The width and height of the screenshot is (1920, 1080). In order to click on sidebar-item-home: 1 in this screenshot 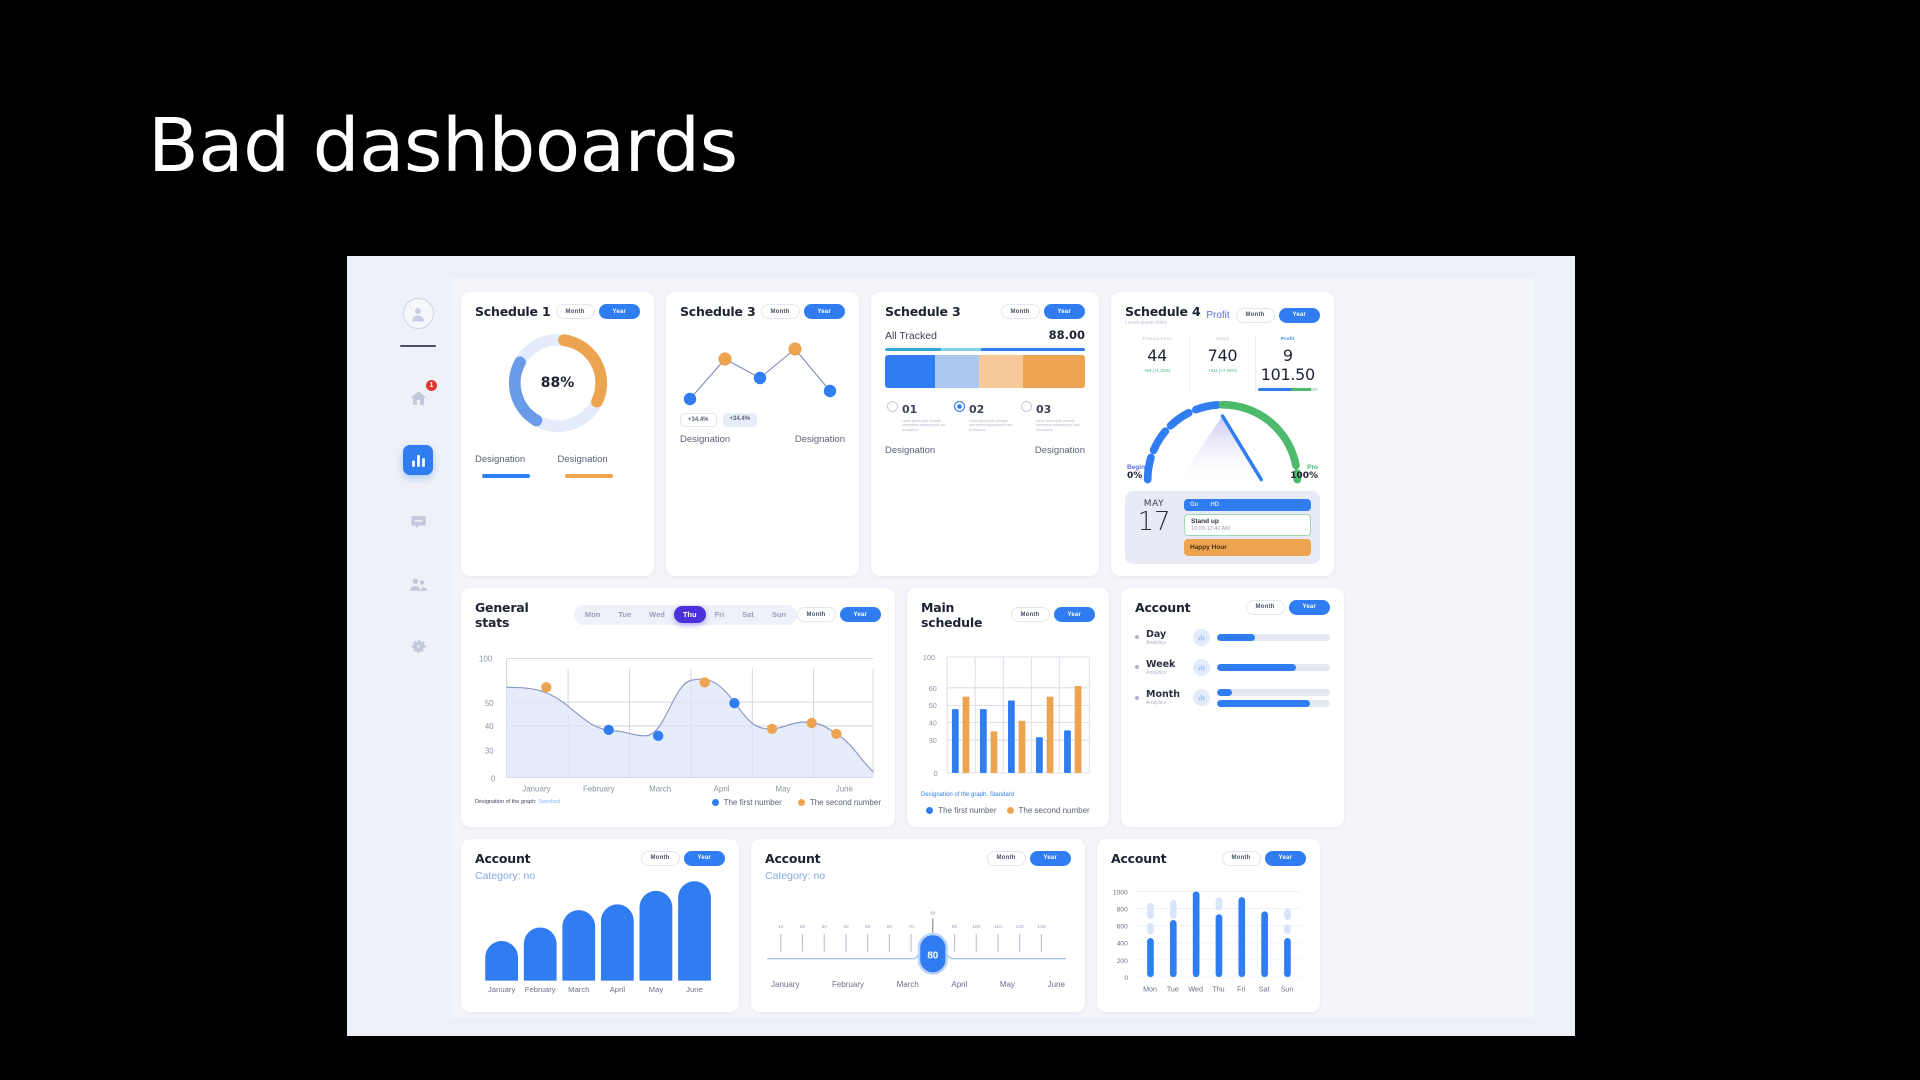, I will do `click(420, 396)`.